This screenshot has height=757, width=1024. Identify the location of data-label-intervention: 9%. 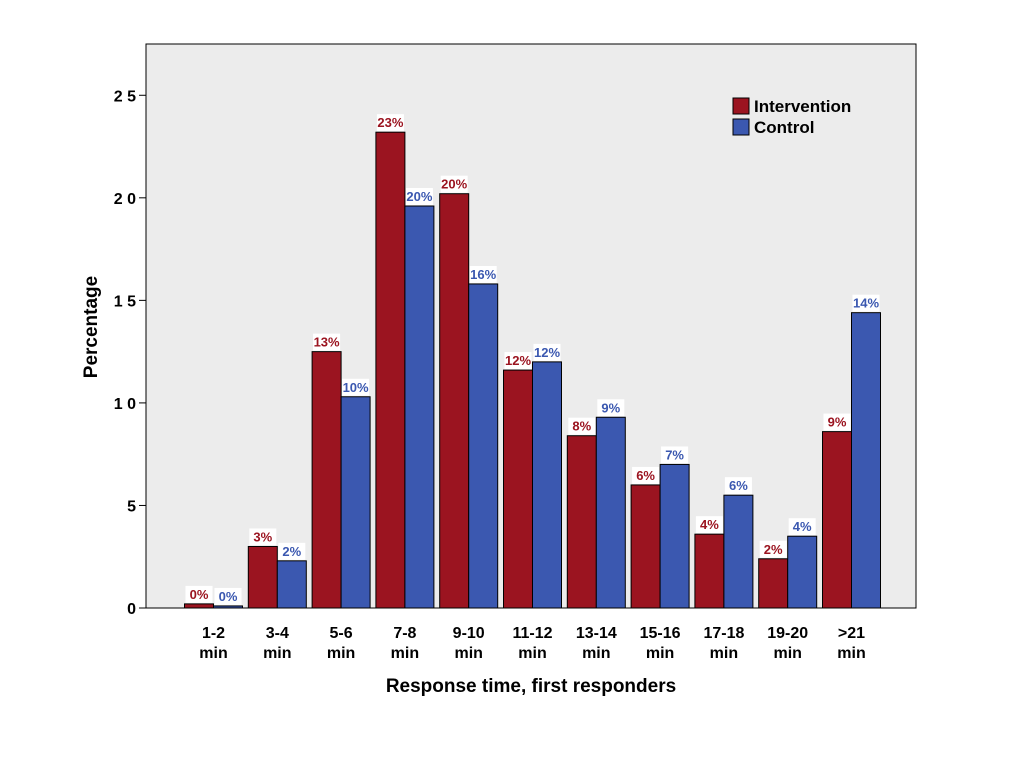
(837, 422).